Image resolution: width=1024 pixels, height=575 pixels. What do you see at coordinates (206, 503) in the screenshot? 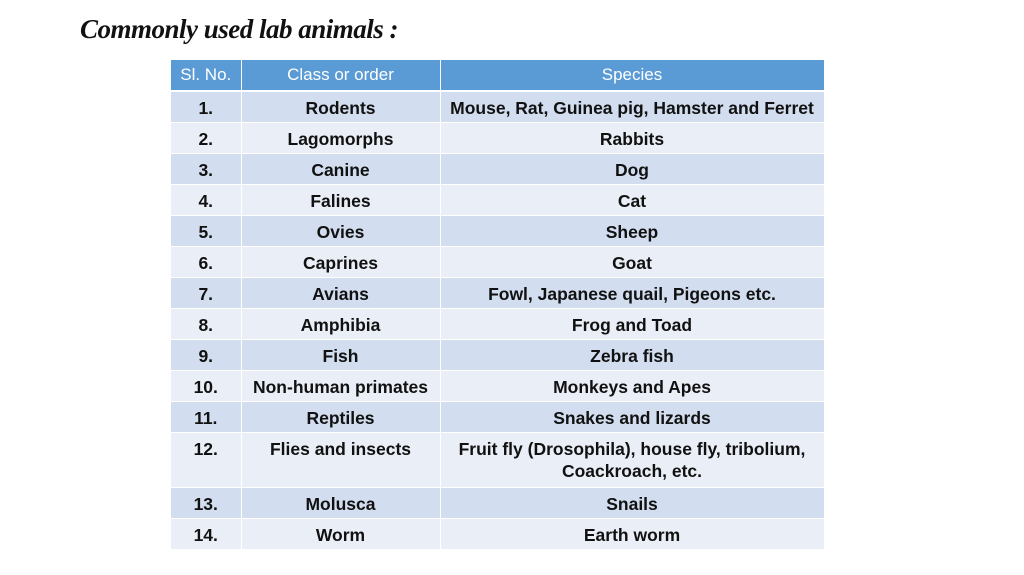
I see `cell-sl-no: 13.` at bounding box center [206, 503].